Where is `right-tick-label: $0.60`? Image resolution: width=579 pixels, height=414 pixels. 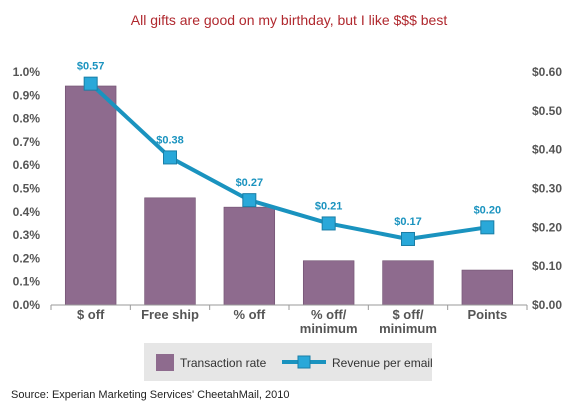
right-tick-label: $0.60 is located at coordinates (547, 72).